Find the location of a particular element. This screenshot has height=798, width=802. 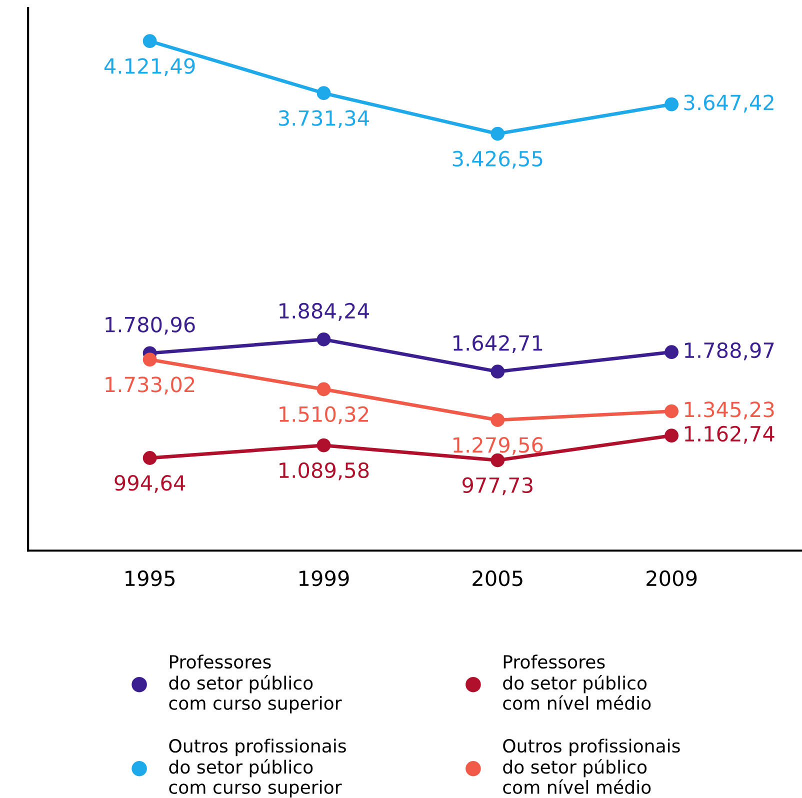

data-label: 3.426,55 is located at coordinates (497, 159).